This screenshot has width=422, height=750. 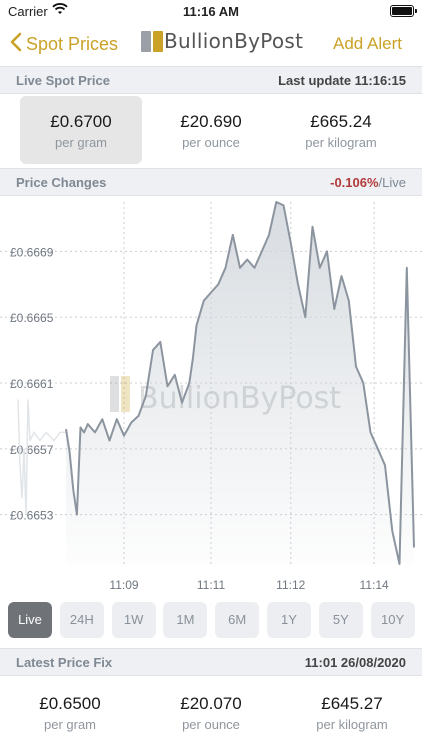 I want to click on fix-price-per-ounce: £20.070 per ounce, so click(x=211, y=706).